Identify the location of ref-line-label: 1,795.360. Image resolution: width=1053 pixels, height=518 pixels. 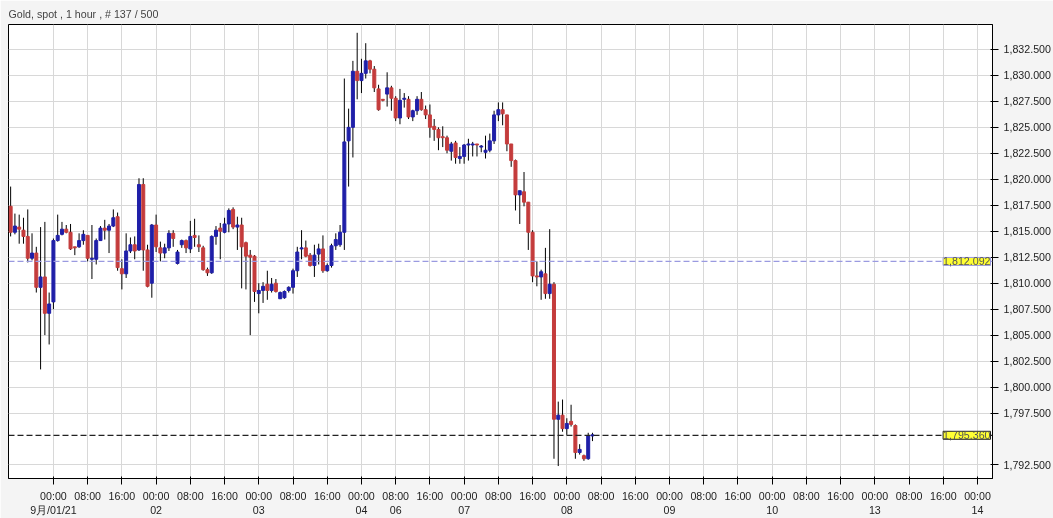
(967, 435).